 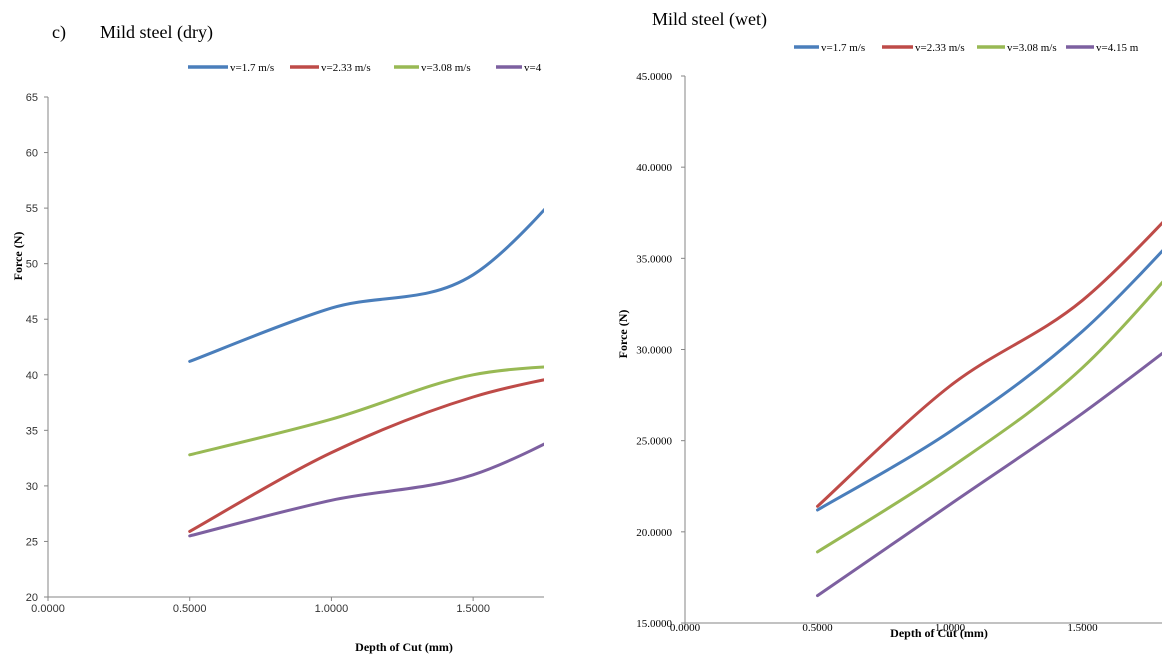 What do you see at coordinates (32, 598) in the screenshot?
I see `y-tick-label: 20` at bounding box center [32, 598].